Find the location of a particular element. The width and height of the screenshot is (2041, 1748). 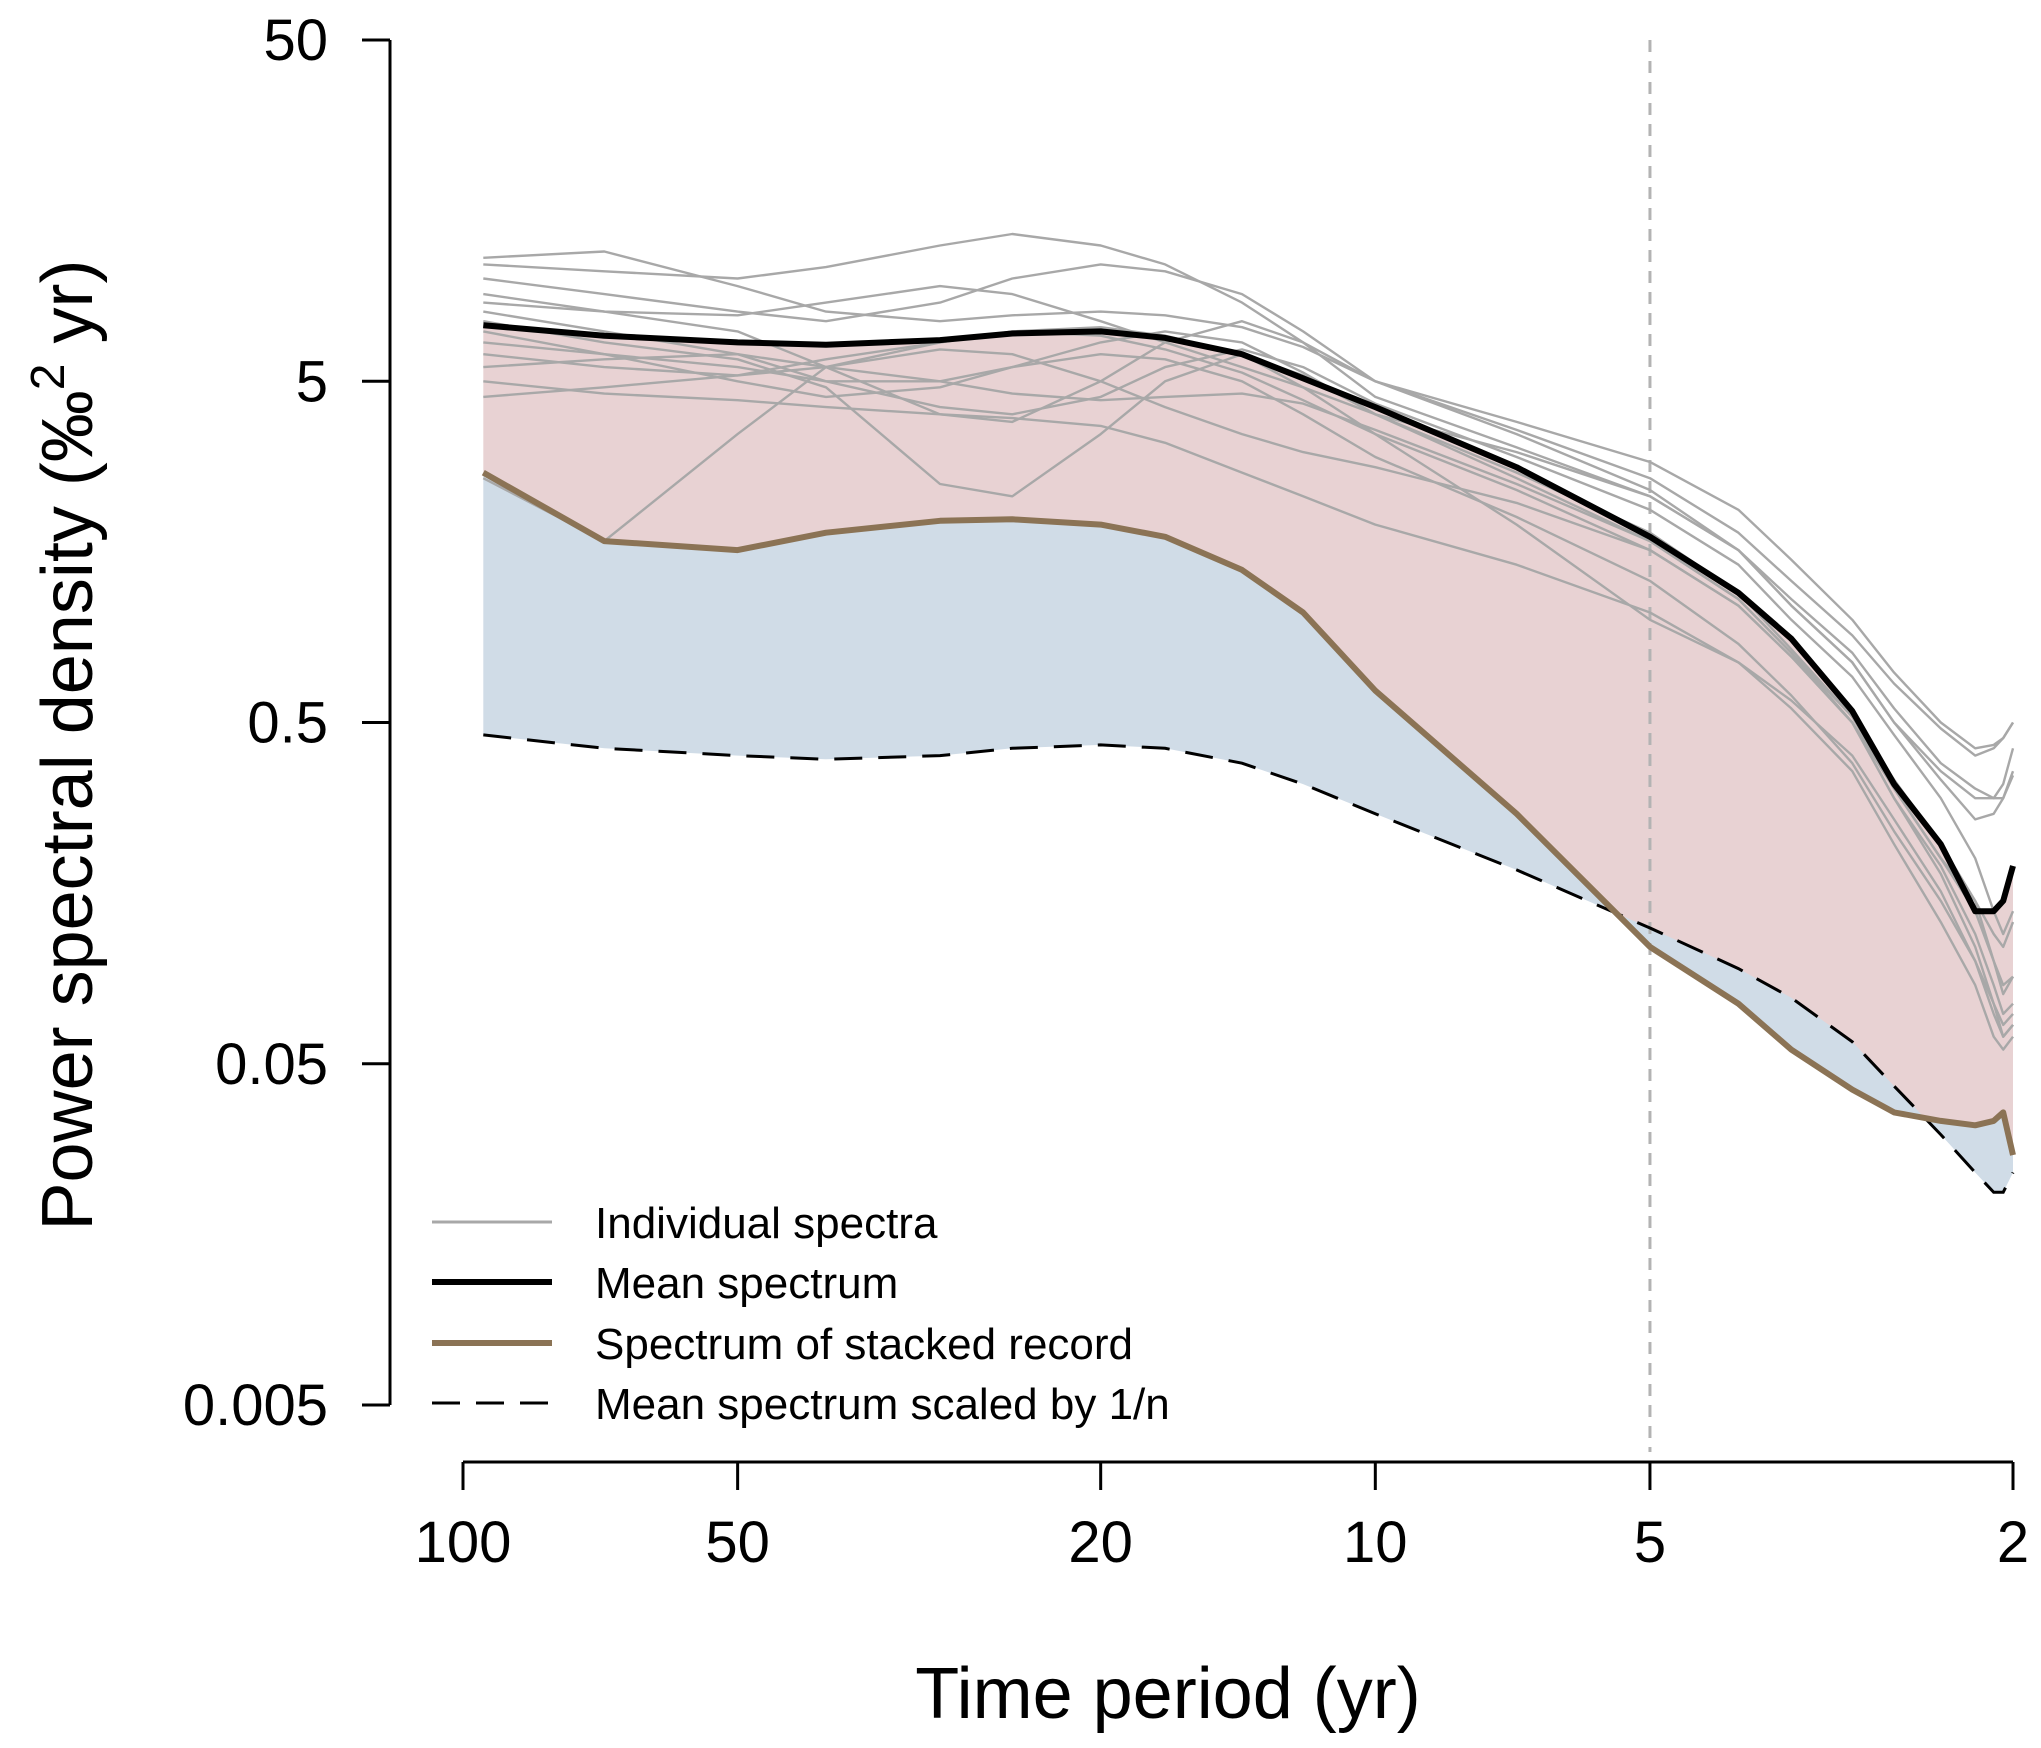

y-axis: 50 5 0.5 0.05 0.005 is located at coordinates (287, 723).